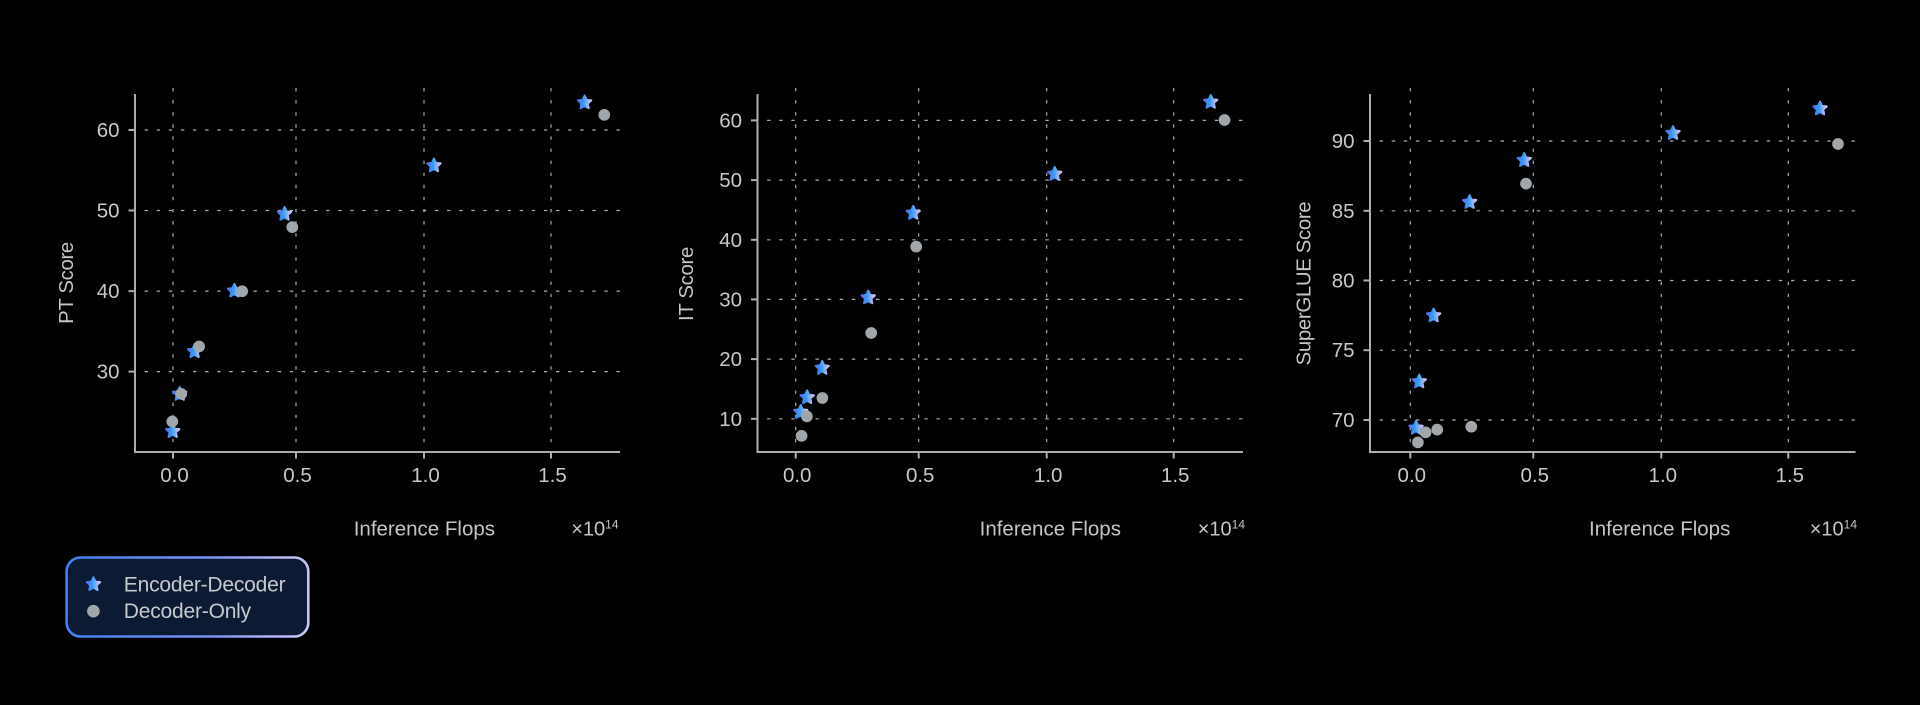 This screenshot has width=1920, height=705. Describe the element at coordinates (1343, 281) in the screenshot. I see `svg-text: 80` at that location.